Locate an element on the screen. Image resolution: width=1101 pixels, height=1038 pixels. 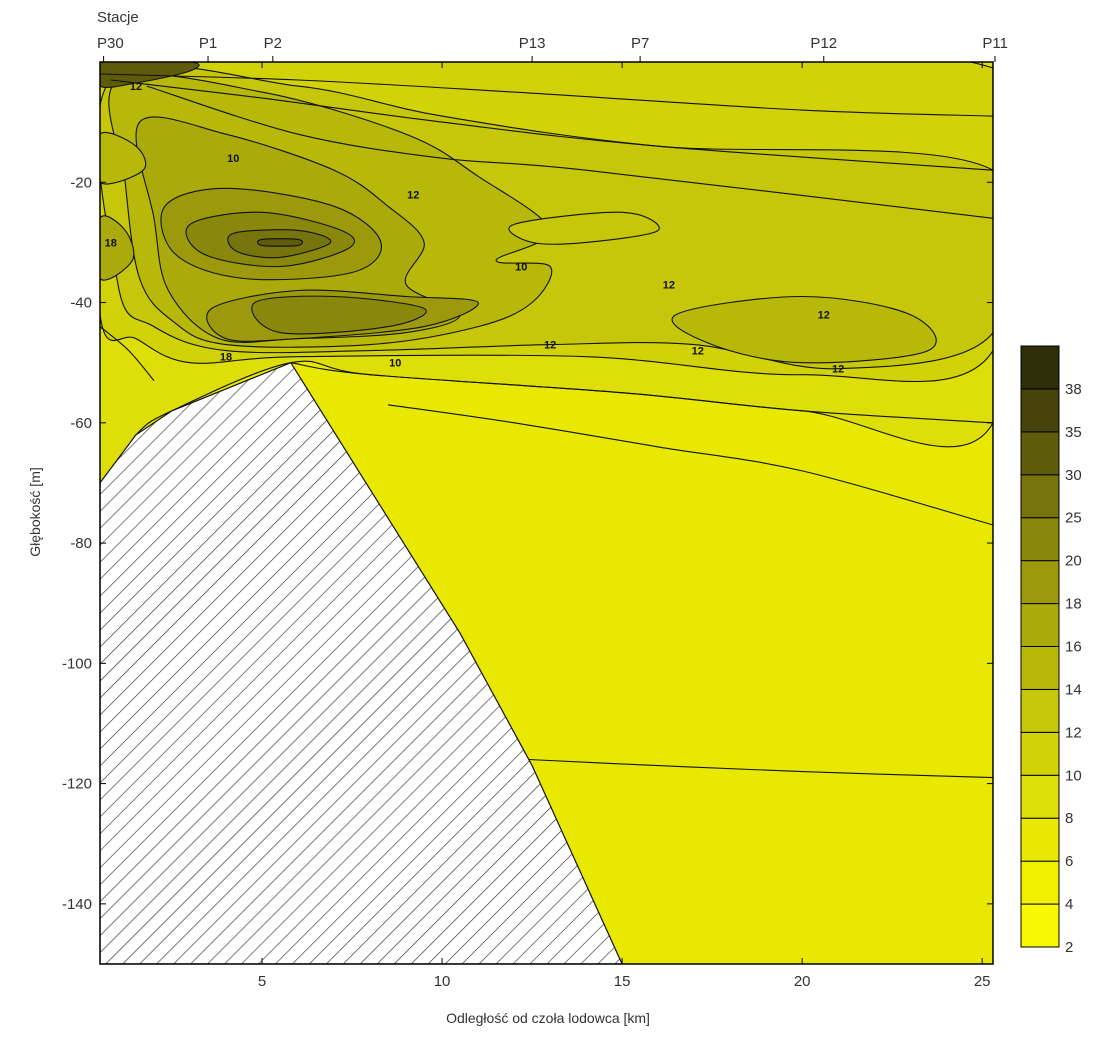
colorbar-label: 20 is located at coordinates (1073, 561).